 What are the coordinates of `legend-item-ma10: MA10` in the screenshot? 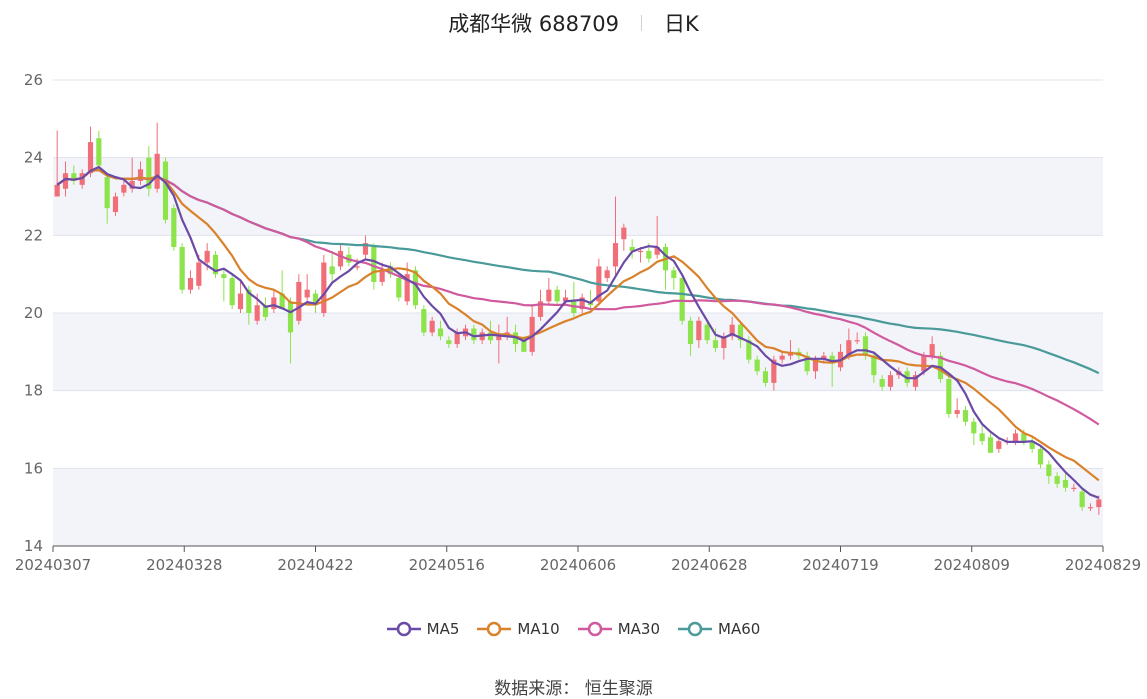 It's located at (518, 629).